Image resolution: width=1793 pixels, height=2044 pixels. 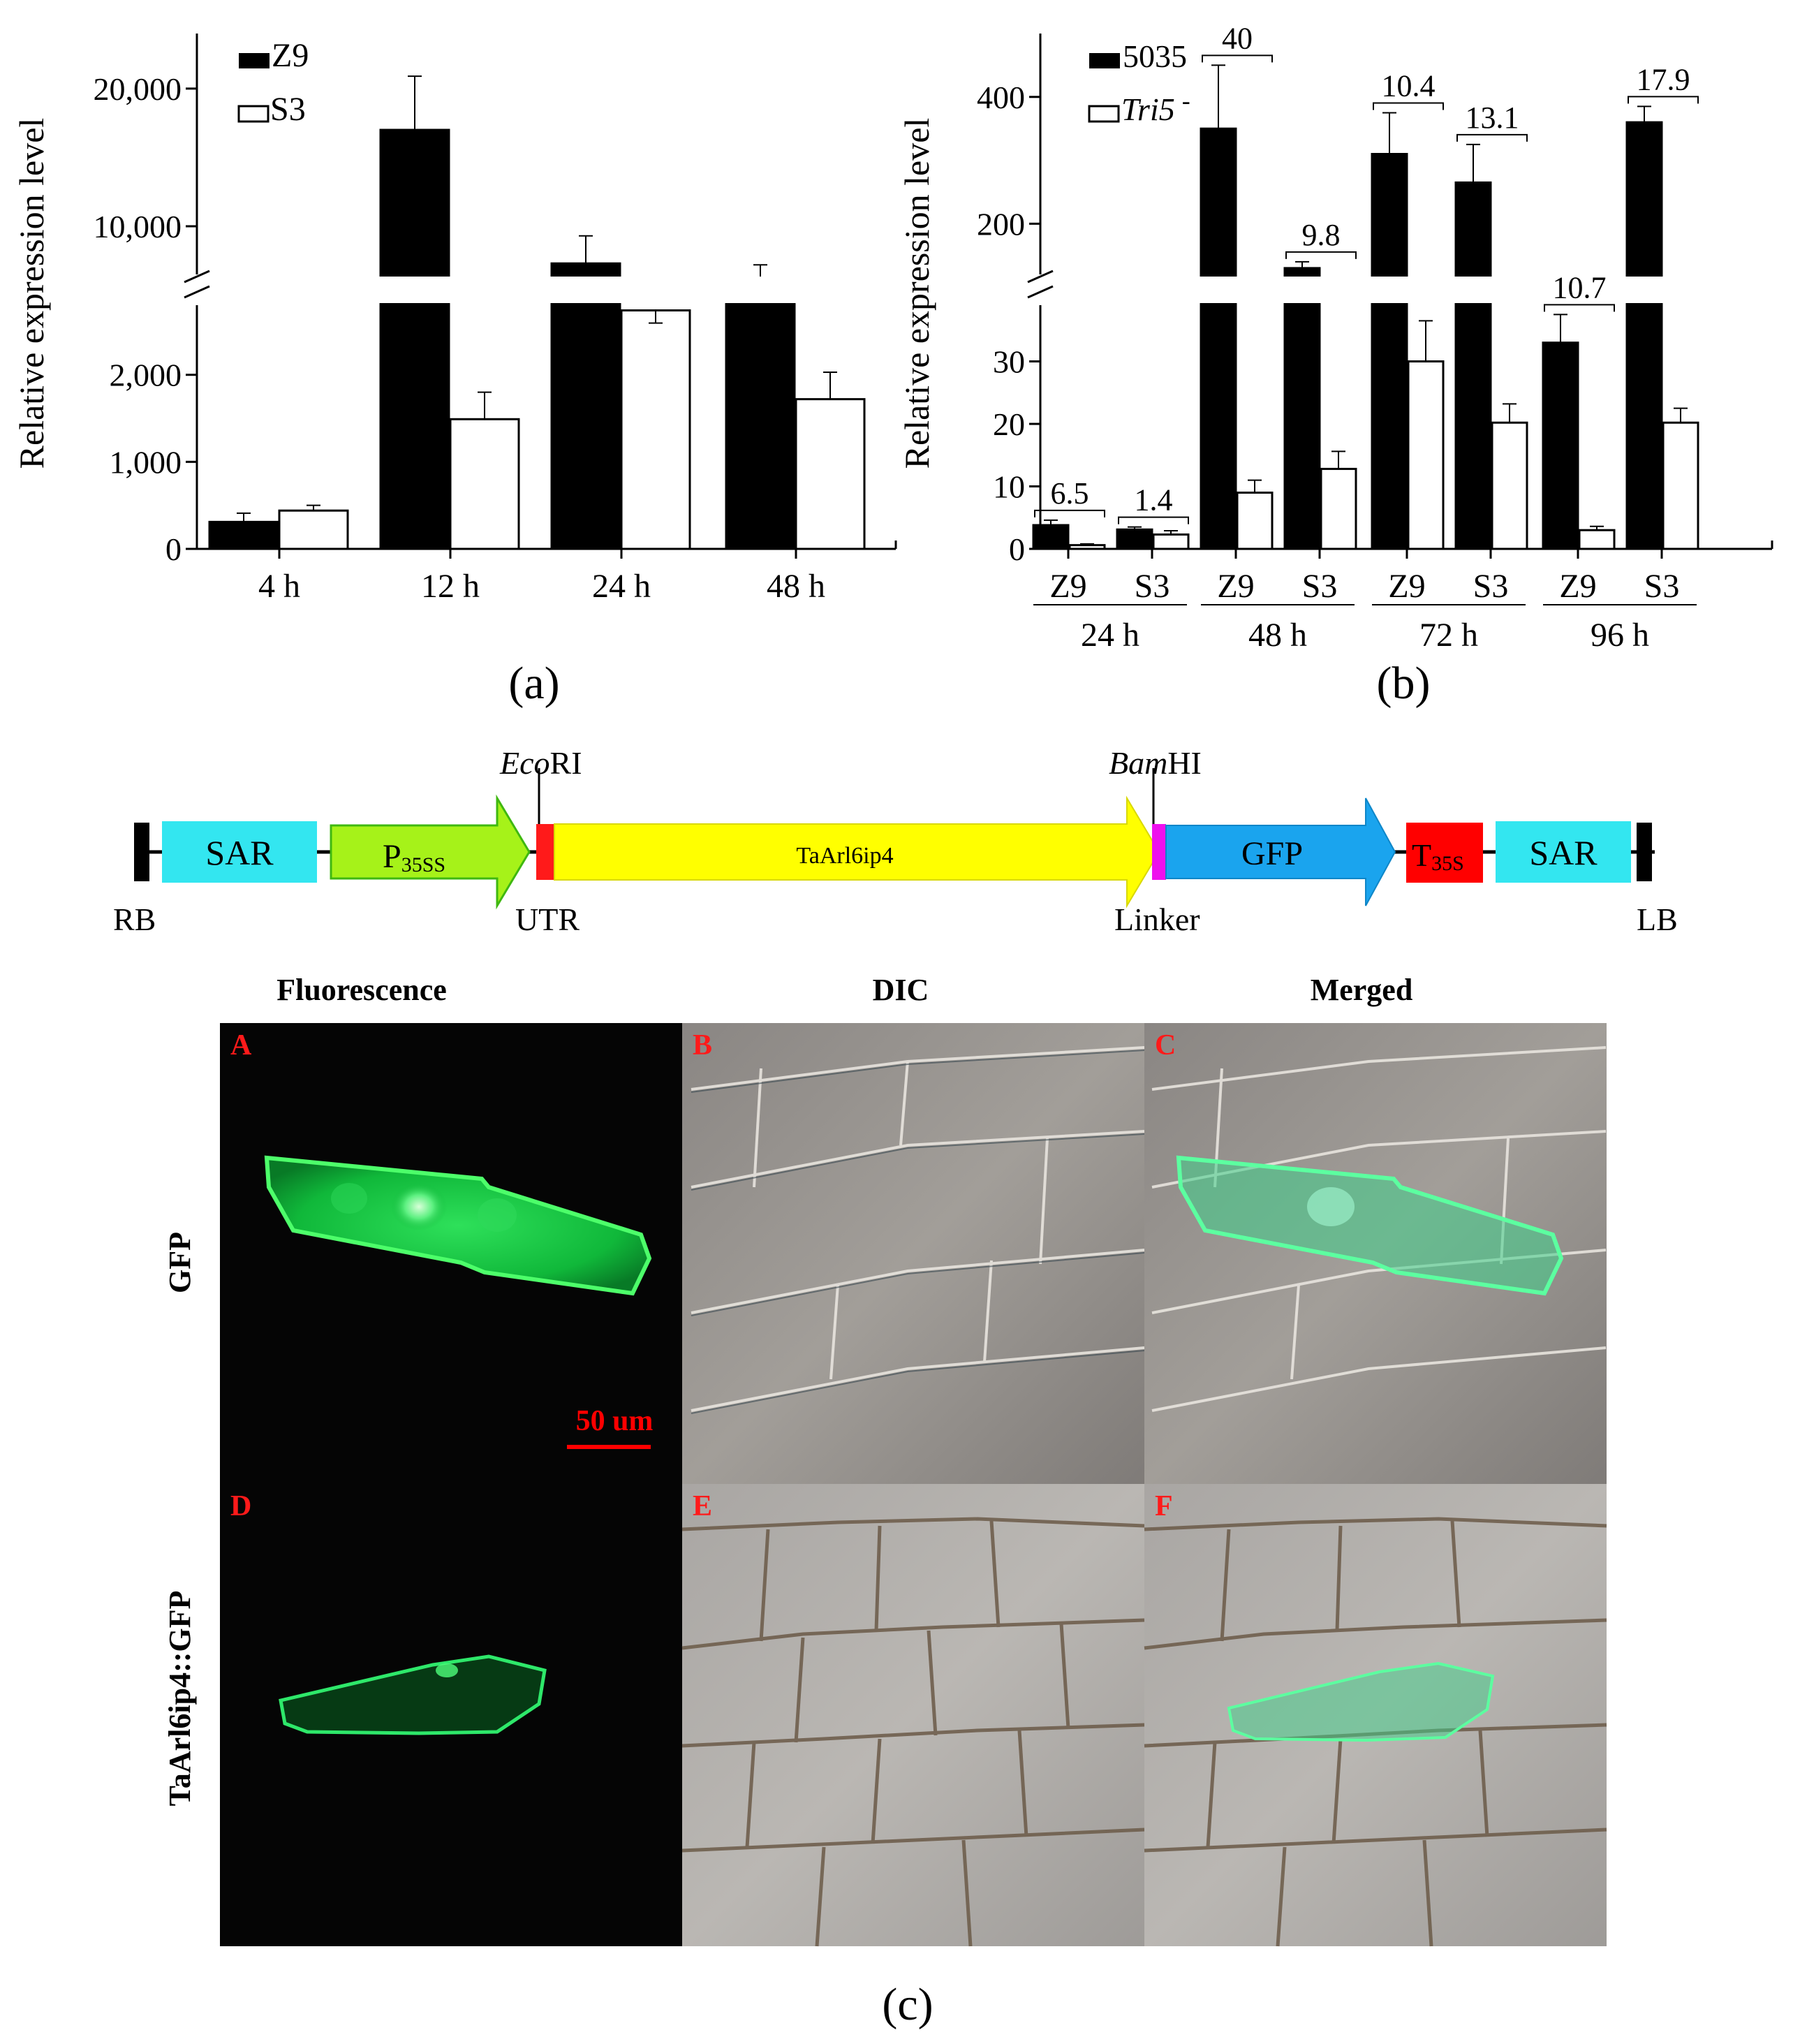 What do you see at coordinates (288, 109) in the screenshot?
I see `legend-label-s3: S3` at bounding box center [288, 109].